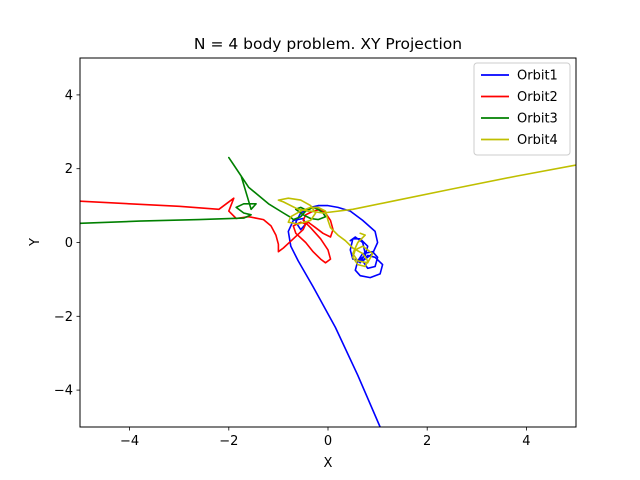 The image size is (640, 480). What do you see at coordinates (69, 169) in the screenshot?
I see `y-tick-label: 2` at bounding box center [69, 169].